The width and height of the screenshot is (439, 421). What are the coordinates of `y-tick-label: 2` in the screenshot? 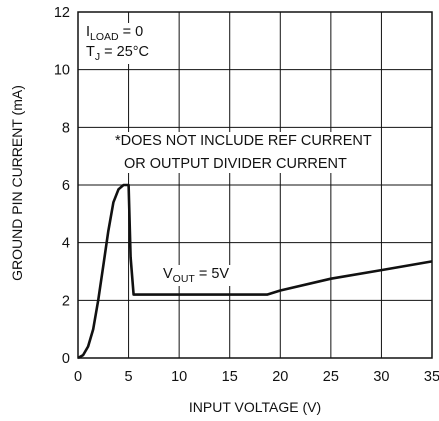 It's located at (66, 301).